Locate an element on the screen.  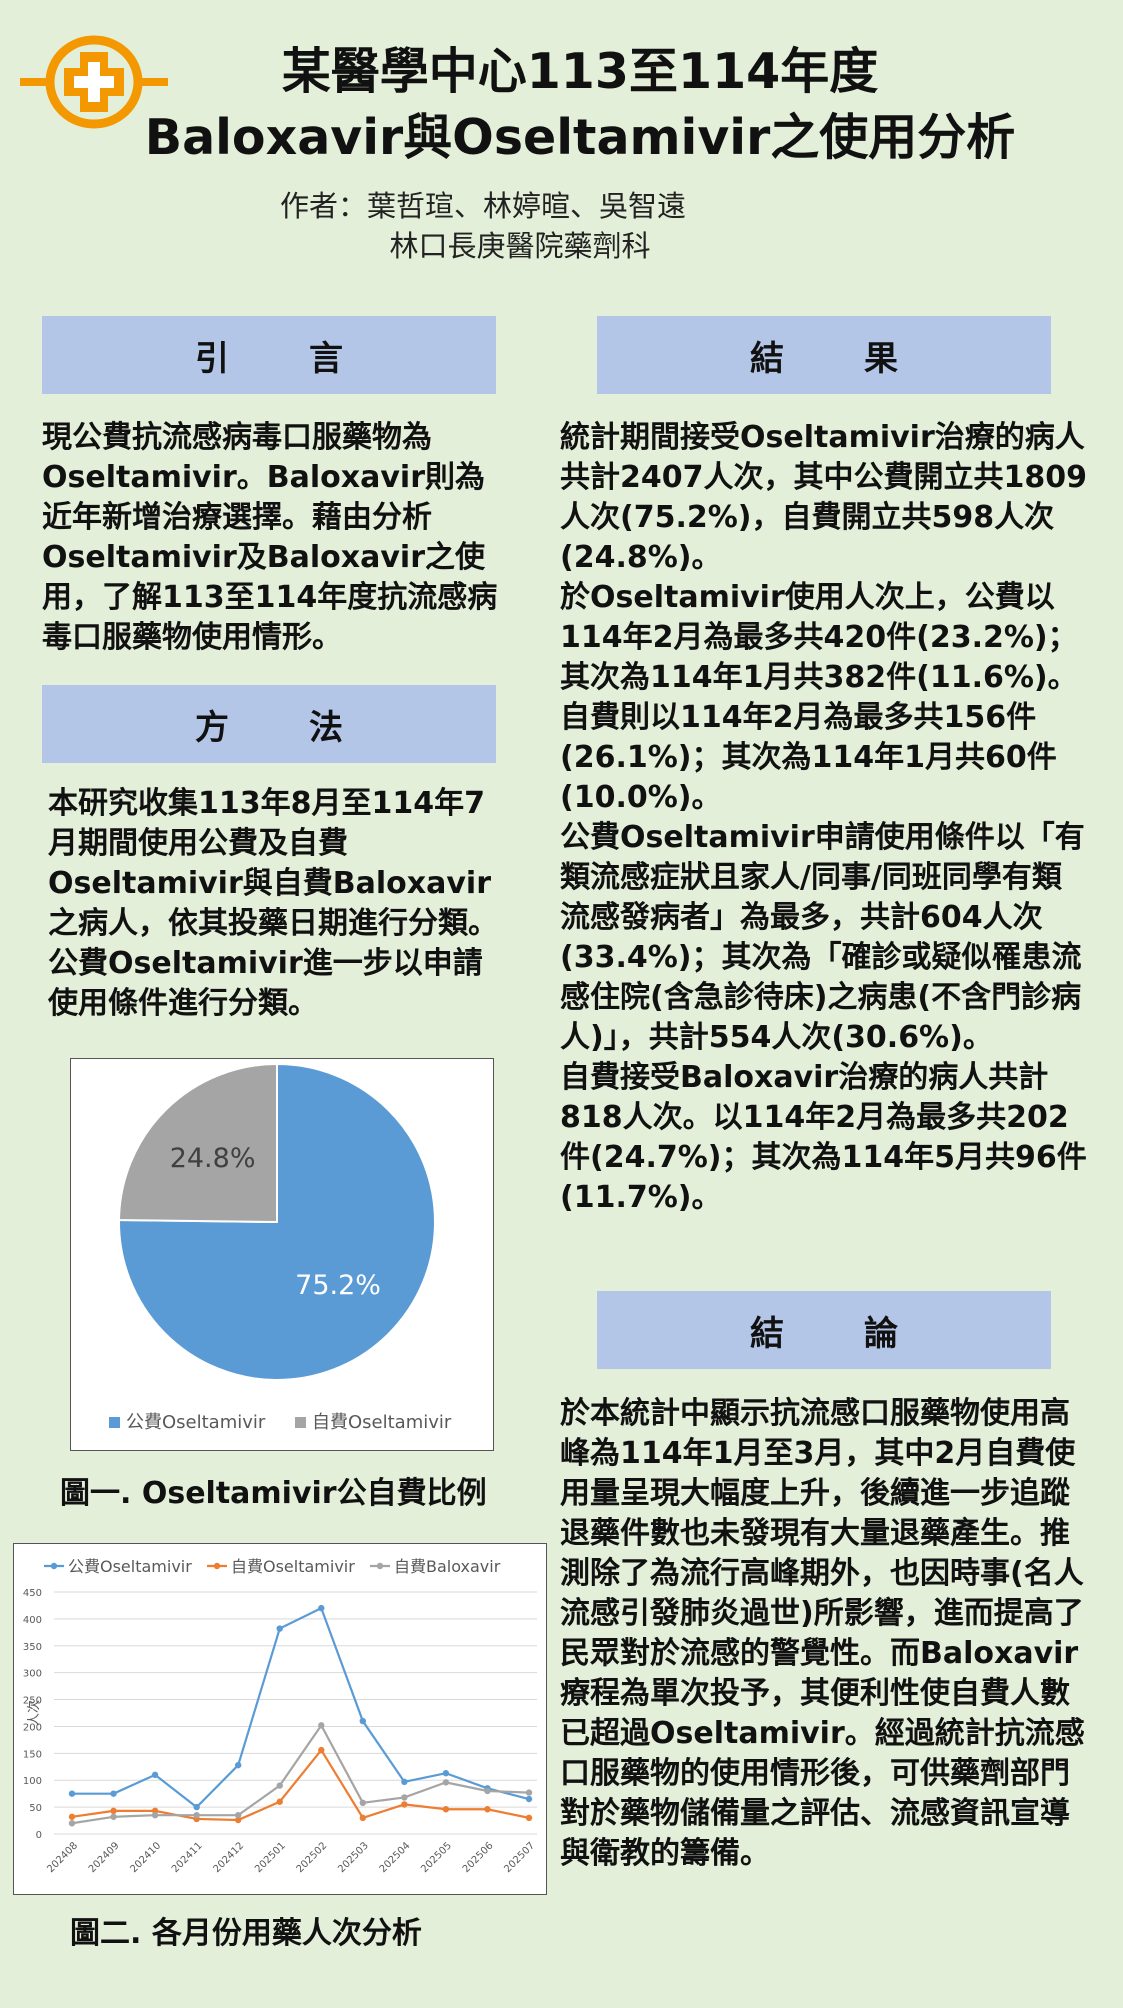
x-tick-label: 202506 is located at coordinates (478, 1857).